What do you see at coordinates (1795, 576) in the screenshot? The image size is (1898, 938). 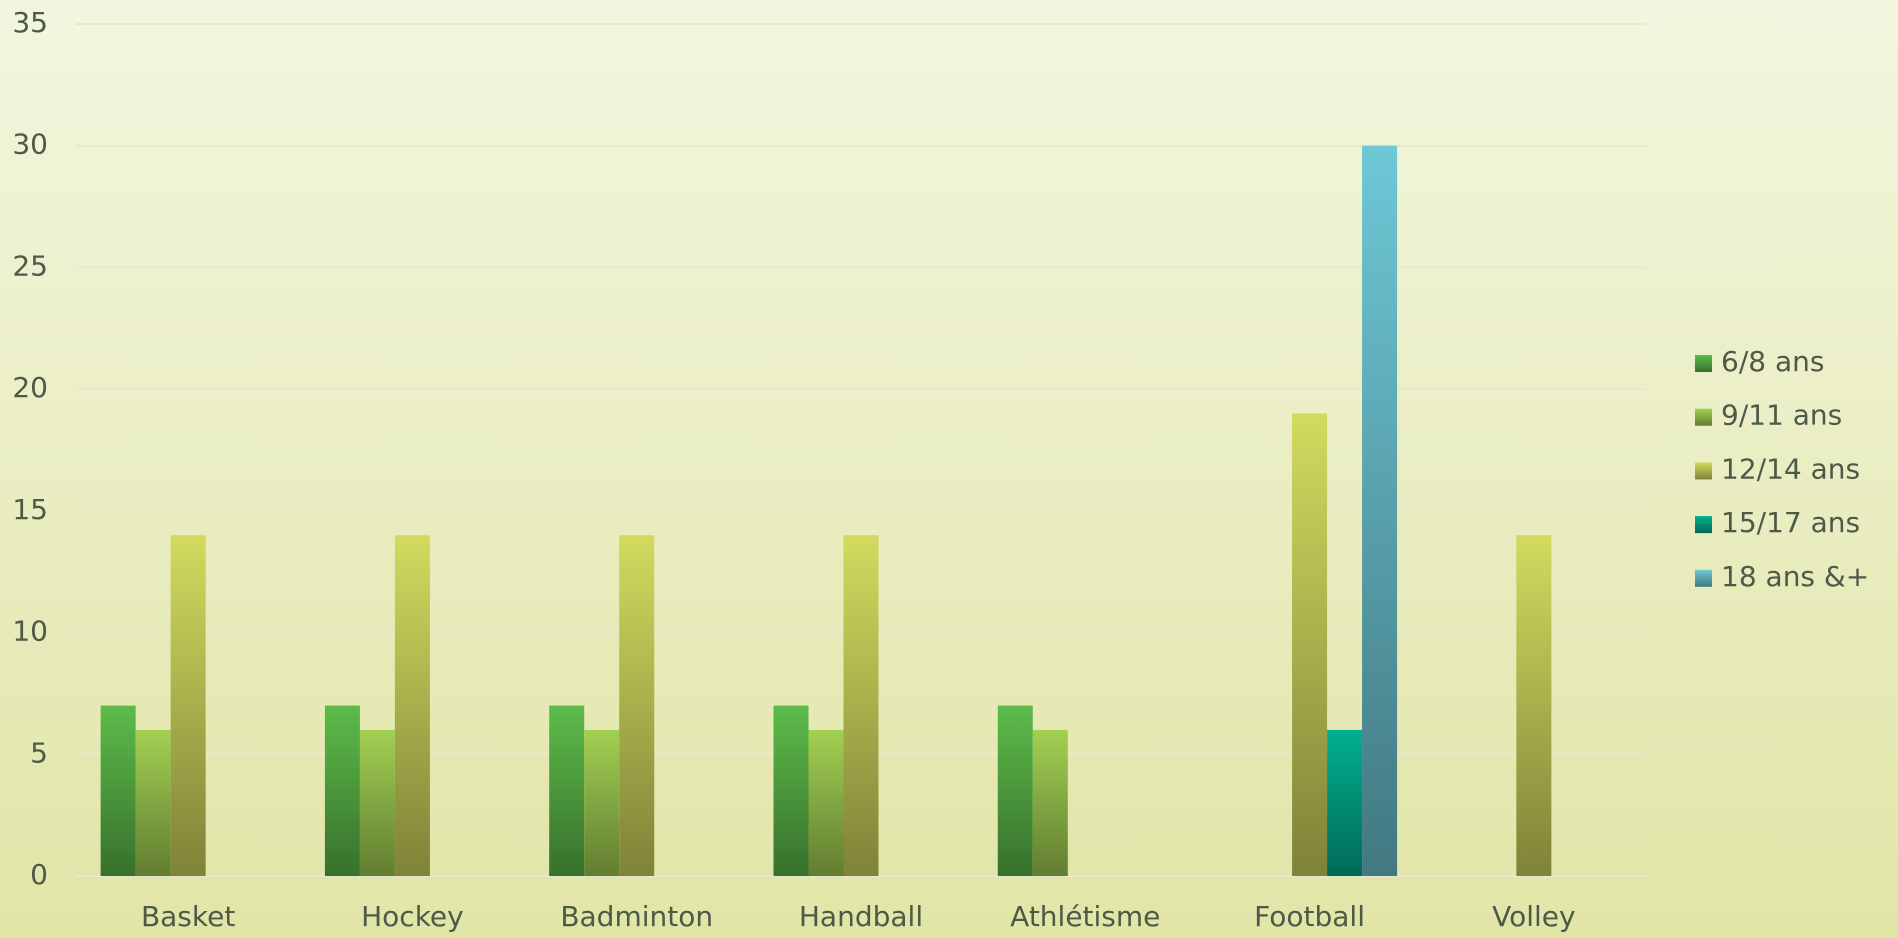 I see `legend-label: 18 ans &+` at bounding box center [1795, 576].